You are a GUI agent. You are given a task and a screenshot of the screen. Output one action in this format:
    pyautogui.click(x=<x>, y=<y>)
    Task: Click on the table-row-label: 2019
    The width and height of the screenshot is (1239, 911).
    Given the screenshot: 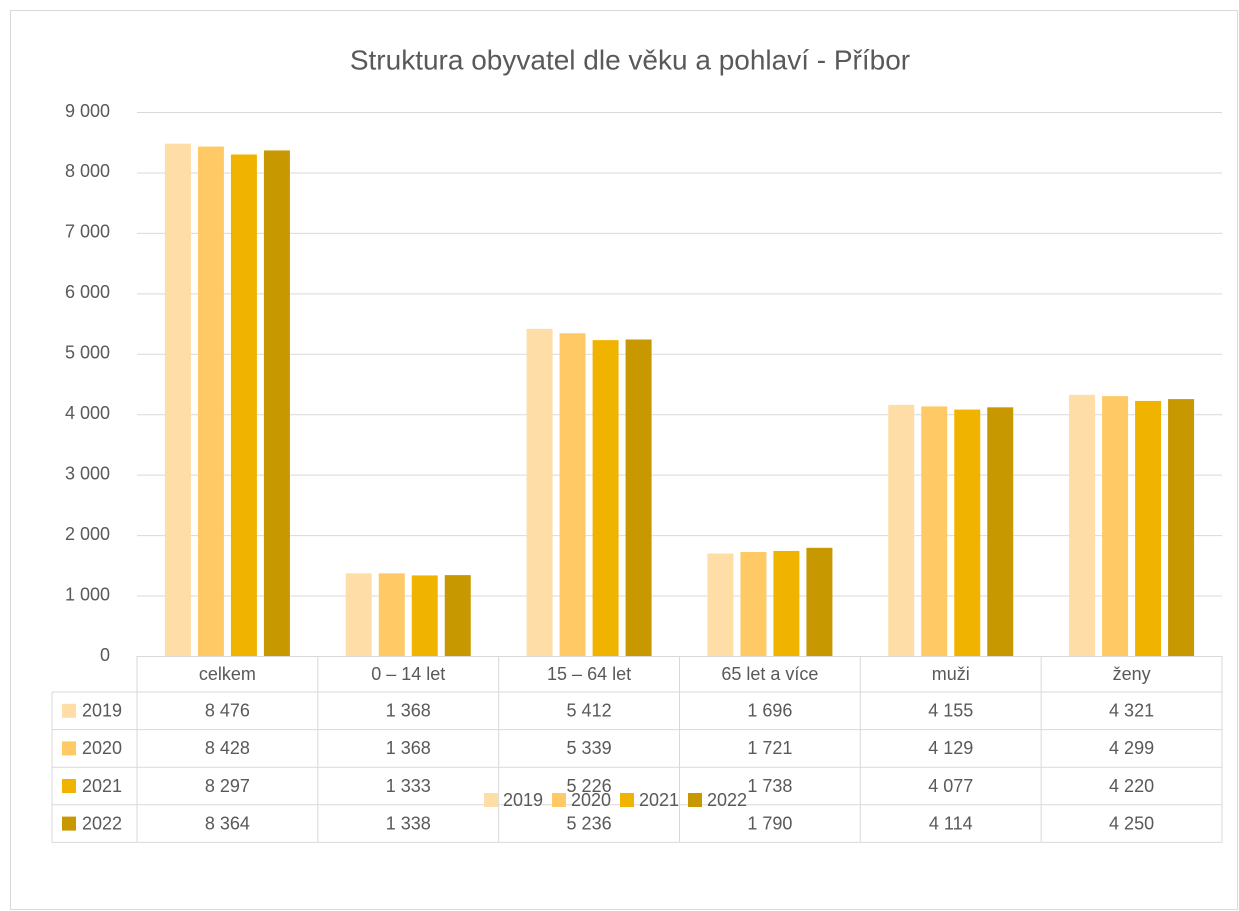 What is the action you would take?
    pyautogui.click(x=102, y=711)
    